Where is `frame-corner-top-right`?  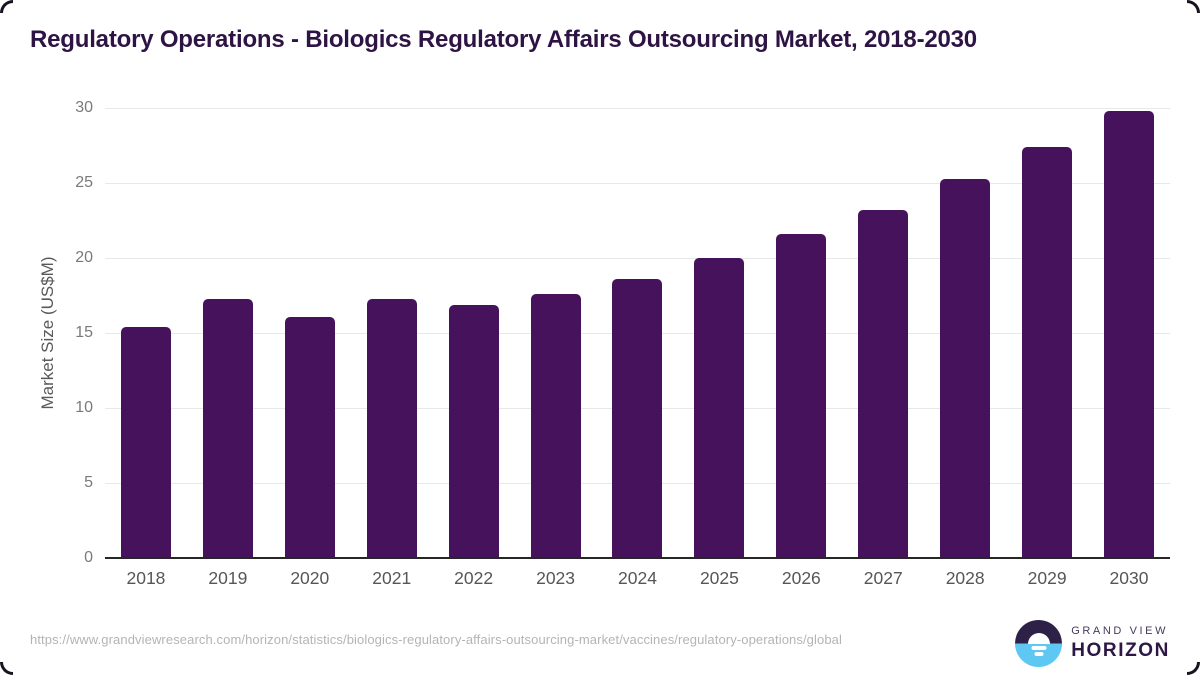 frame-corner-top-right is located at coordinates (1193, 6).